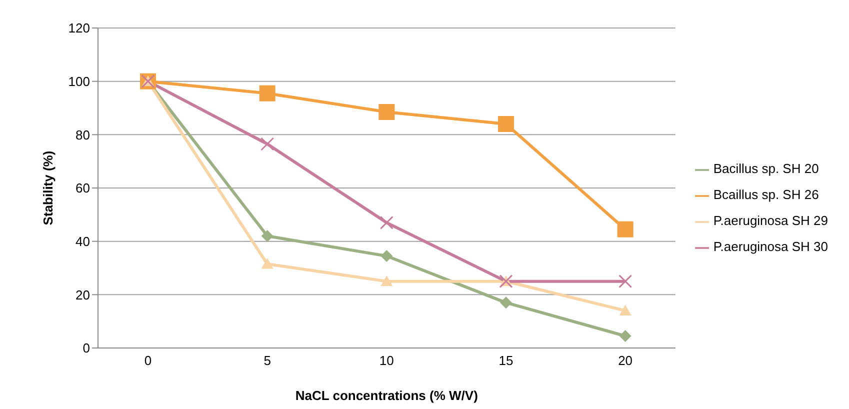 The image size is (849, 409). Describe the element at coordinates (766, 194) in the screenshot. I see `legend-label: Bcaillus sp. SH 26` at that location.